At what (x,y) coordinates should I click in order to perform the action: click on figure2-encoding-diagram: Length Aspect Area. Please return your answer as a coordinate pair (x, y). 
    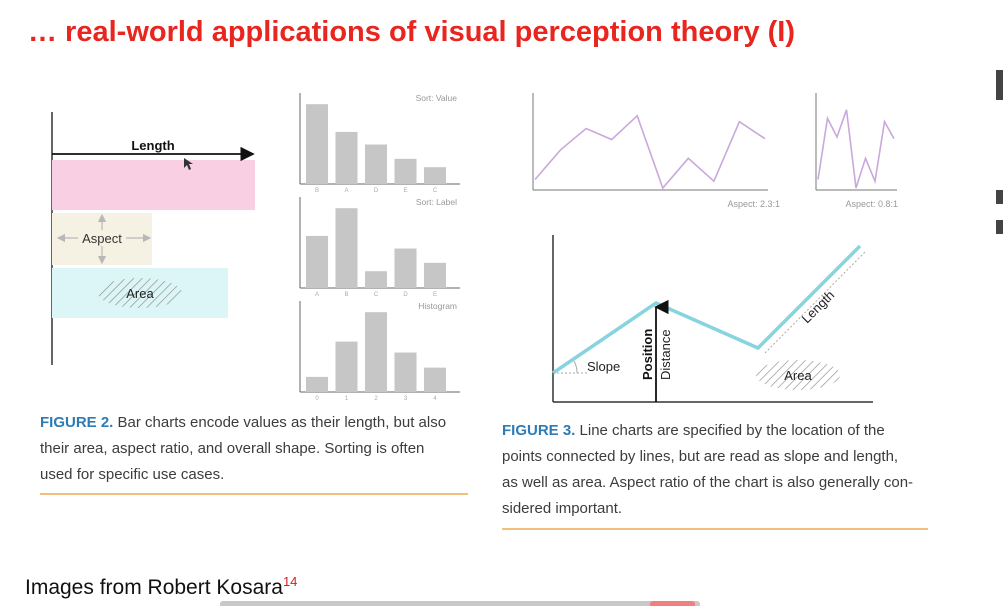
    Looking at the image, I should click on (153, 238).